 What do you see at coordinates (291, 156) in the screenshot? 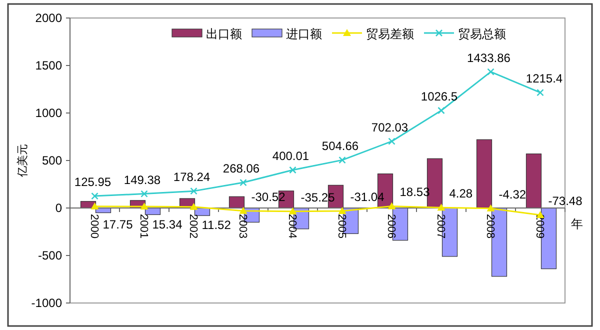
I see `data-label: 400.01` at bounding box center [291, 156].